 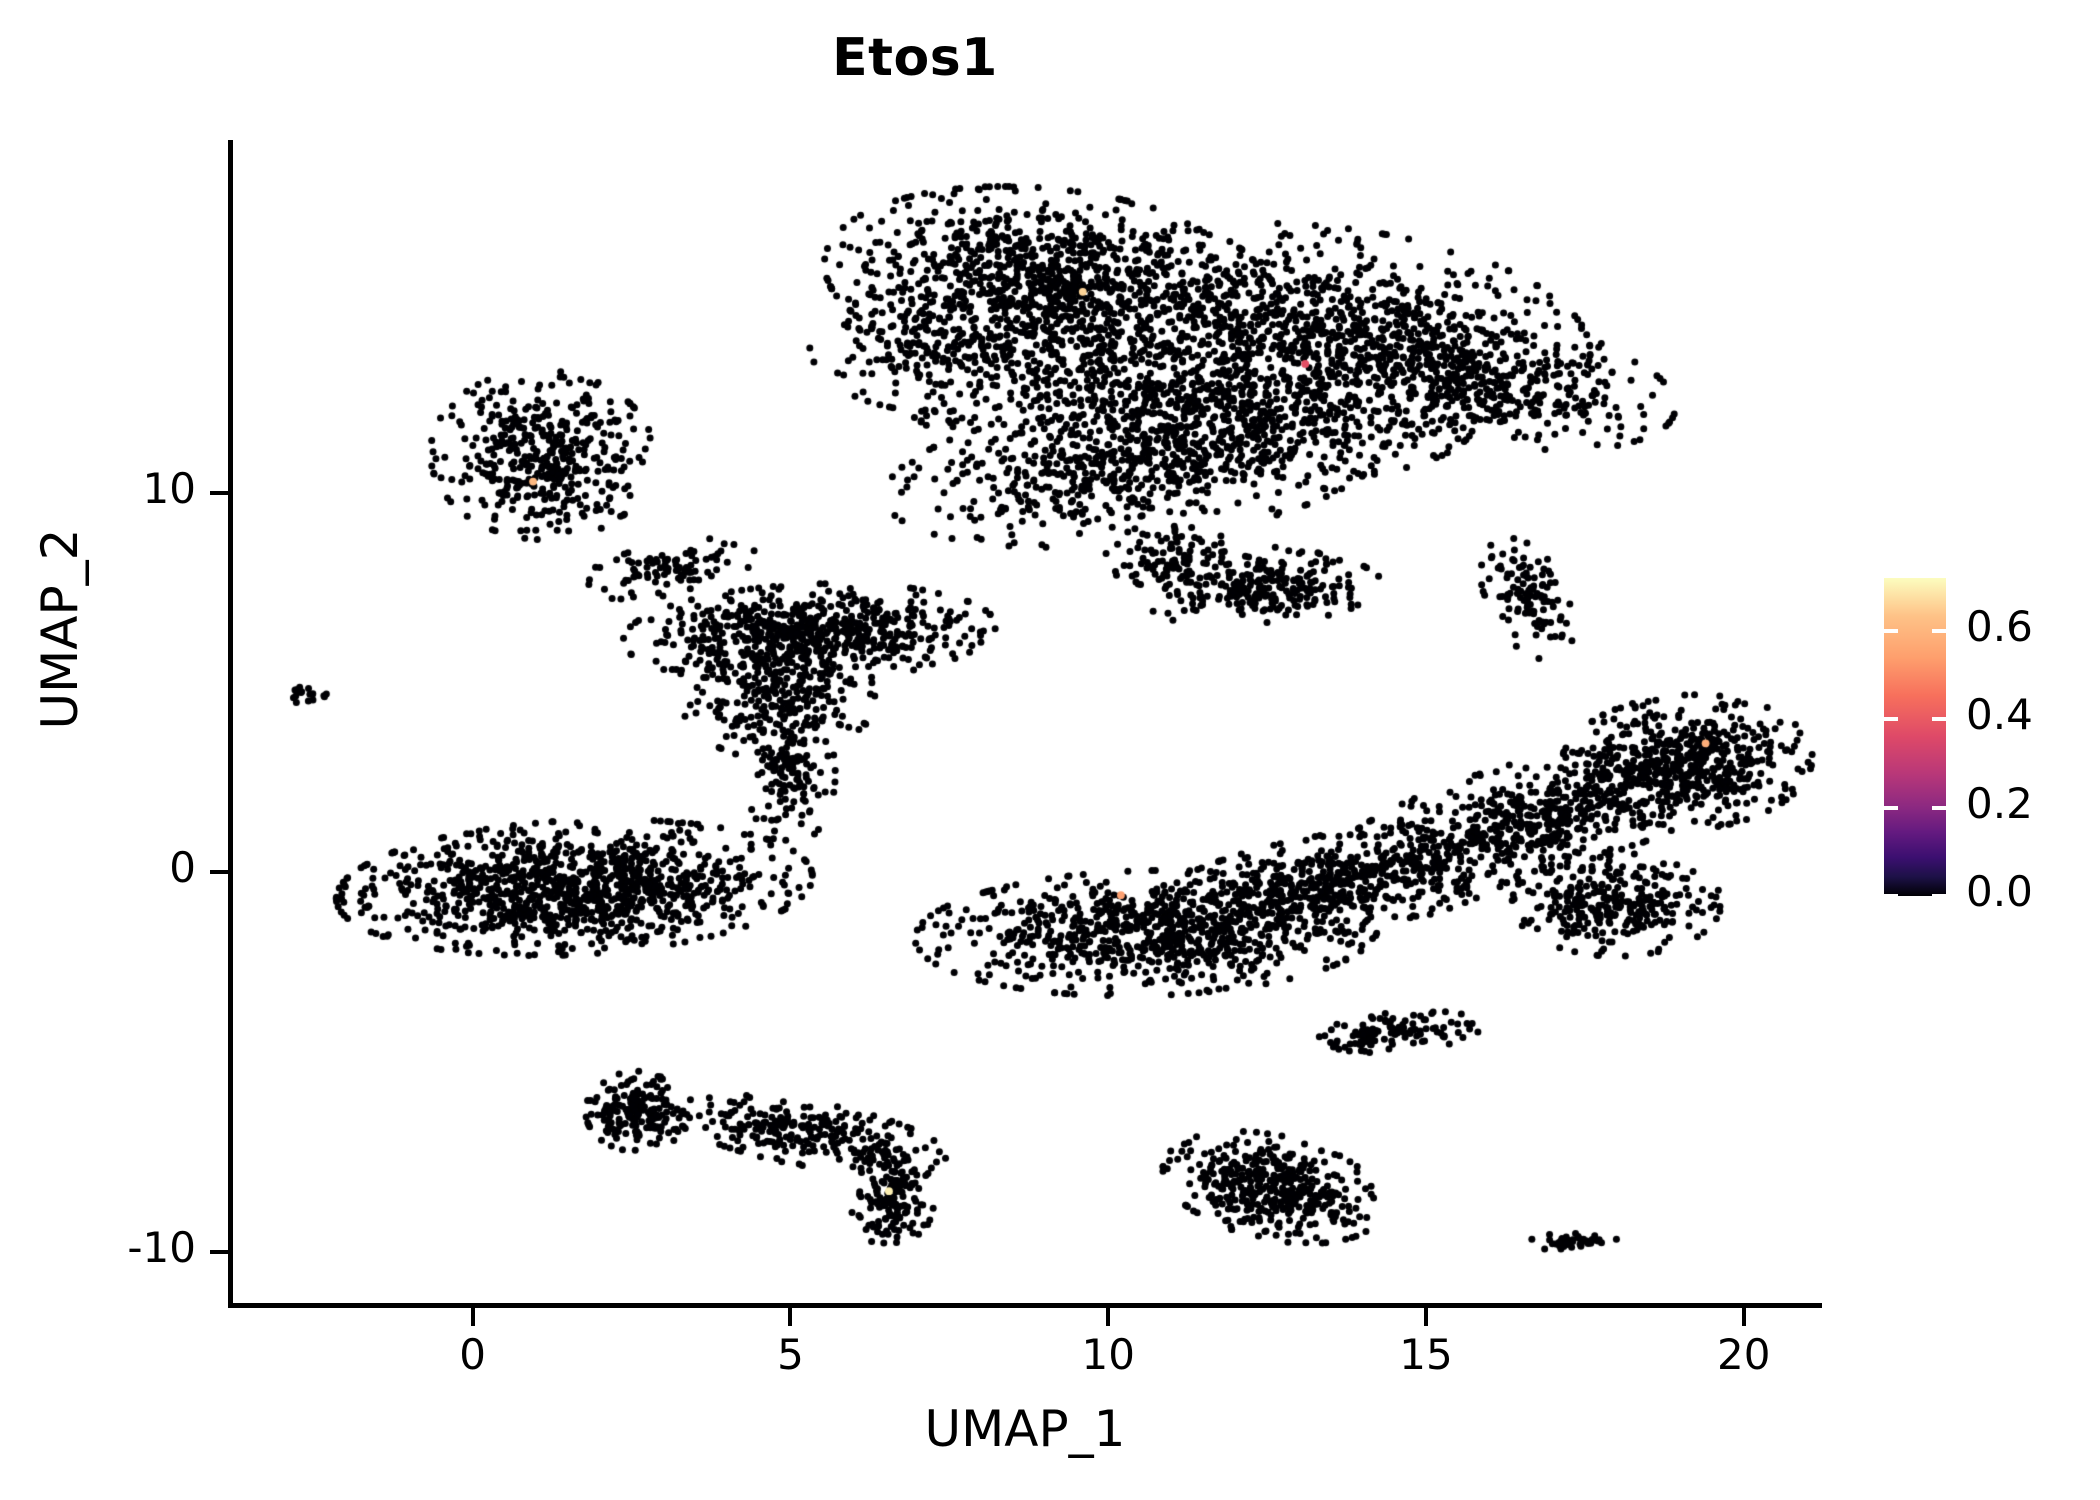 I want to click on x-axis-spine, so click(x=1025, y=1305).